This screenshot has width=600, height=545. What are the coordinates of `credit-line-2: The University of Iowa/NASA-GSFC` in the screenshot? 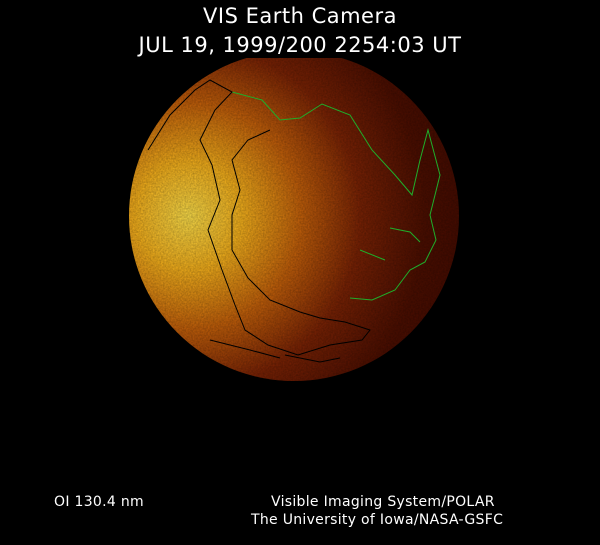 It's located at (377, 520).